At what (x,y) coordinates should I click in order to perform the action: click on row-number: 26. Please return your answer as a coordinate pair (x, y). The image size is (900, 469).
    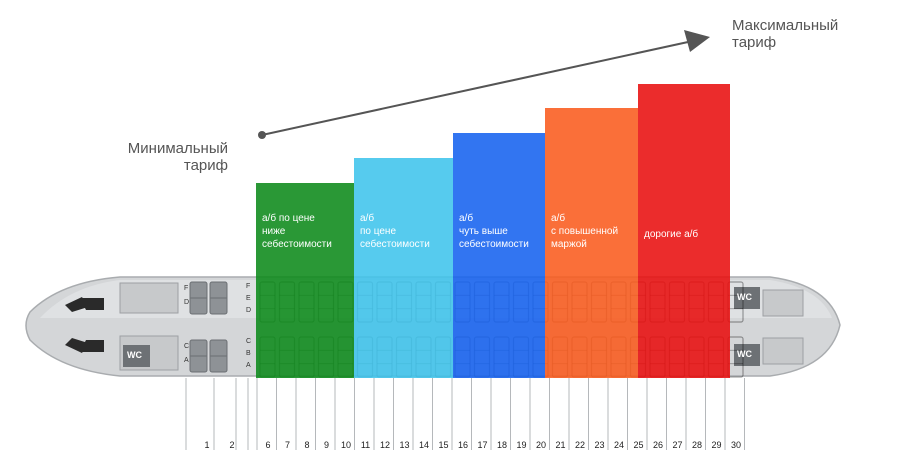
    Looking at the image, I should click on (657, 445).